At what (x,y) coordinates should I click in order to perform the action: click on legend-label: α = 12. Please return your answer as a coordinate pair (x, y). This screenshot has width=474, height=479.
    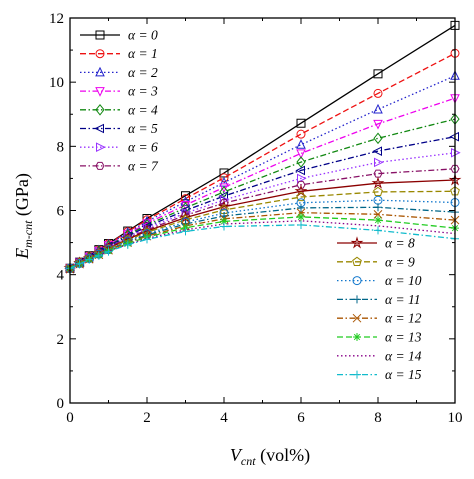
    Looking at the image, I should click on (403, 318).